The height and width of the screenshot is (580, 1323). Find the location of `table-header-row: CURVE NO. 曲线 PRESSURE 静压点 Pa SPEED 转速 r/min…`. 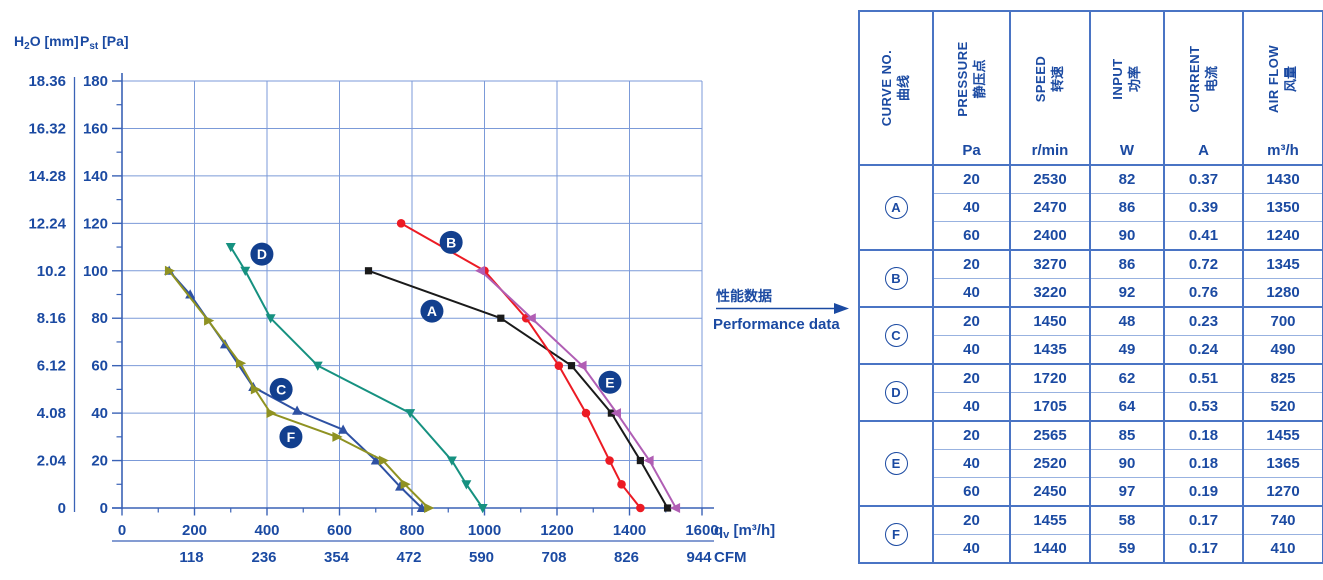

table-header-row: CURVE NO. 曲线 PRESSURE 静压点 Pa SPEED 转速 r/min… is located at coordinates (1090, 88).